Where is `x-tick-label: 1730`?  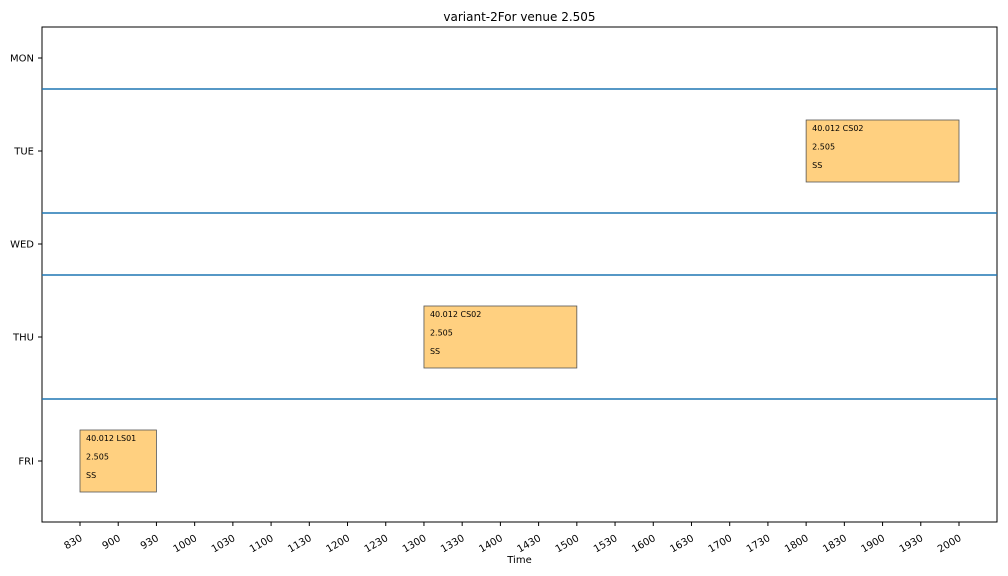 x-tick-label: 1730 is located at coordinates (759, 544).